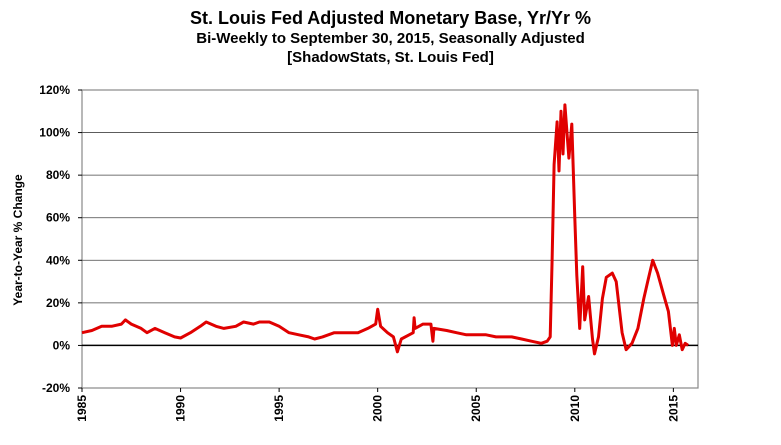  I want to click on y-tick-label: 0%, so click(62, 345).